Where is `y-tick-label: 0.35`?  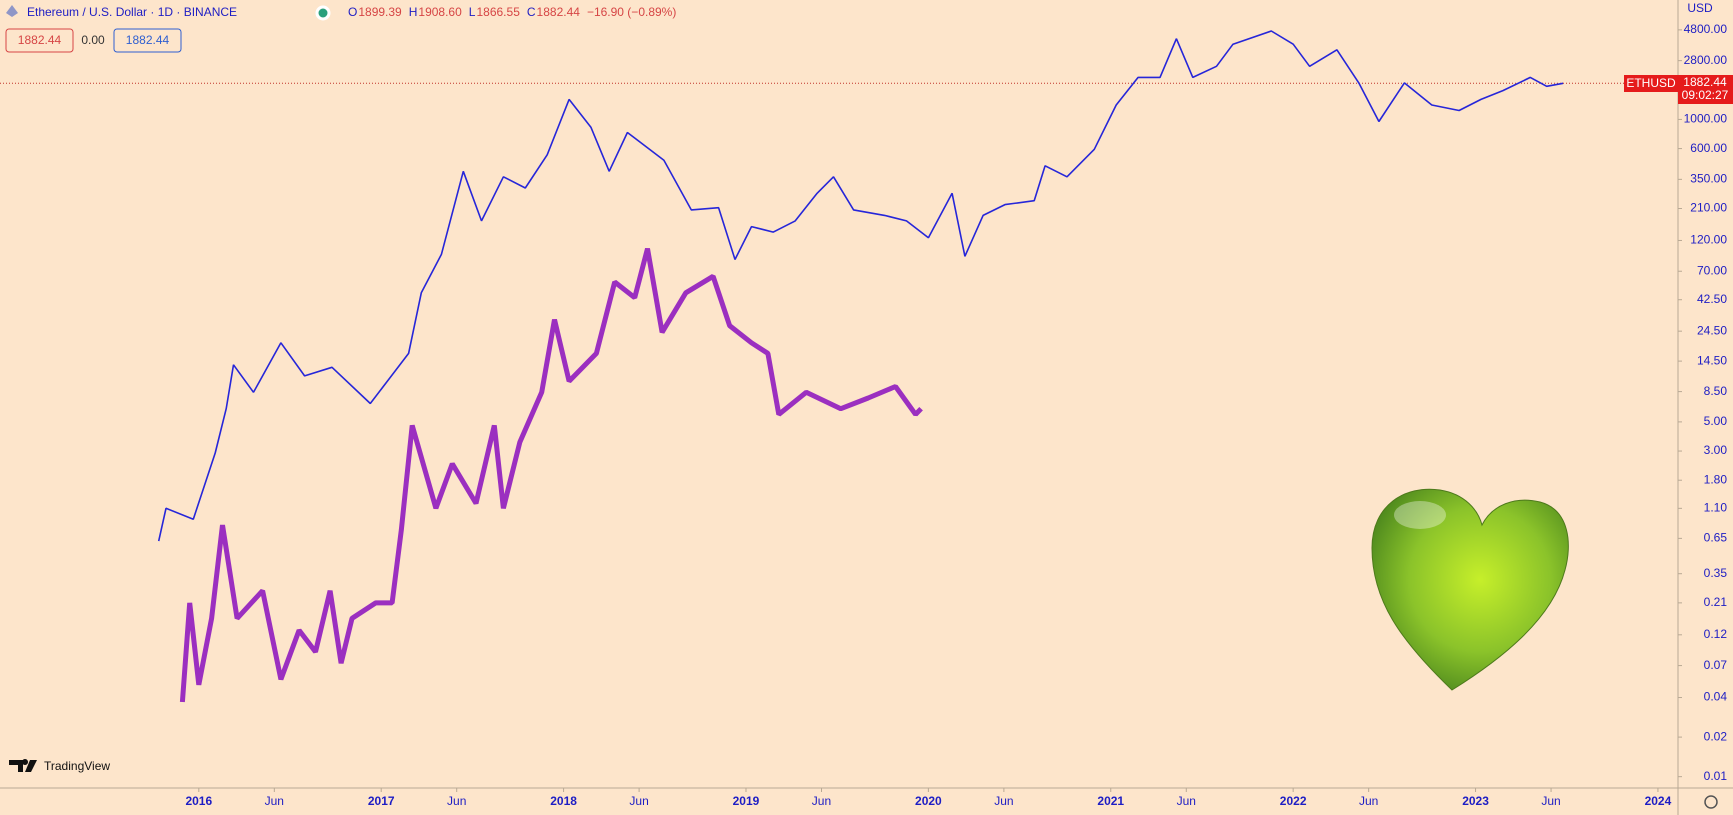
y-tick-label: 0.35 is located at coordinates (1716, 573).